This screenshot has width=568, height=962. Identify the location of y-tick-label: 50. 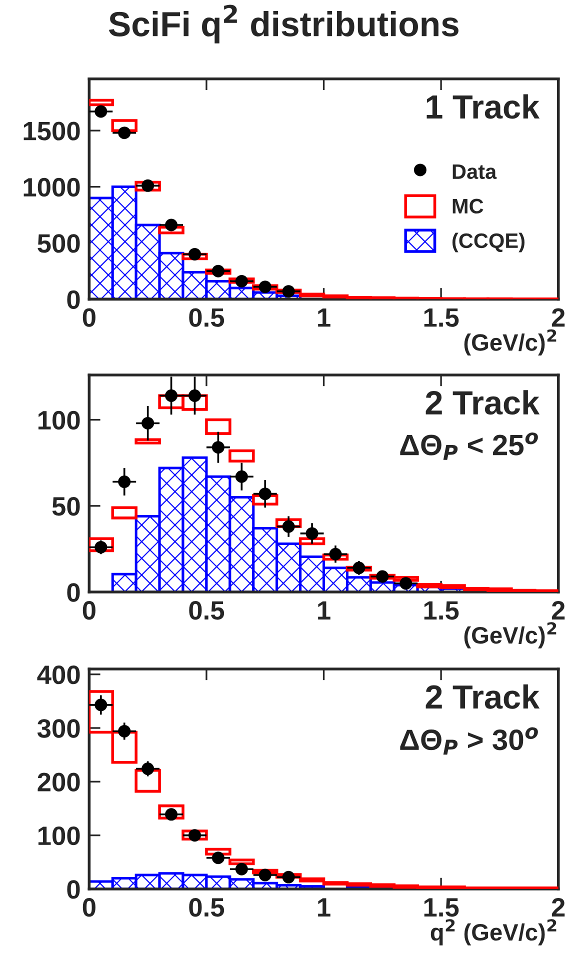
(66, 506).